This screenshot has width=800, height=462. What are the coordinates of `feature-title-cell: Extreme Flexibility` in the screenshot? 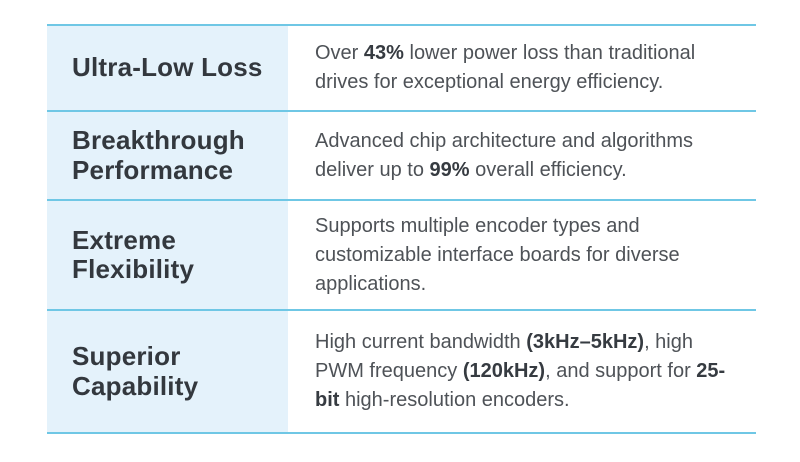 It's located at (167, 255).